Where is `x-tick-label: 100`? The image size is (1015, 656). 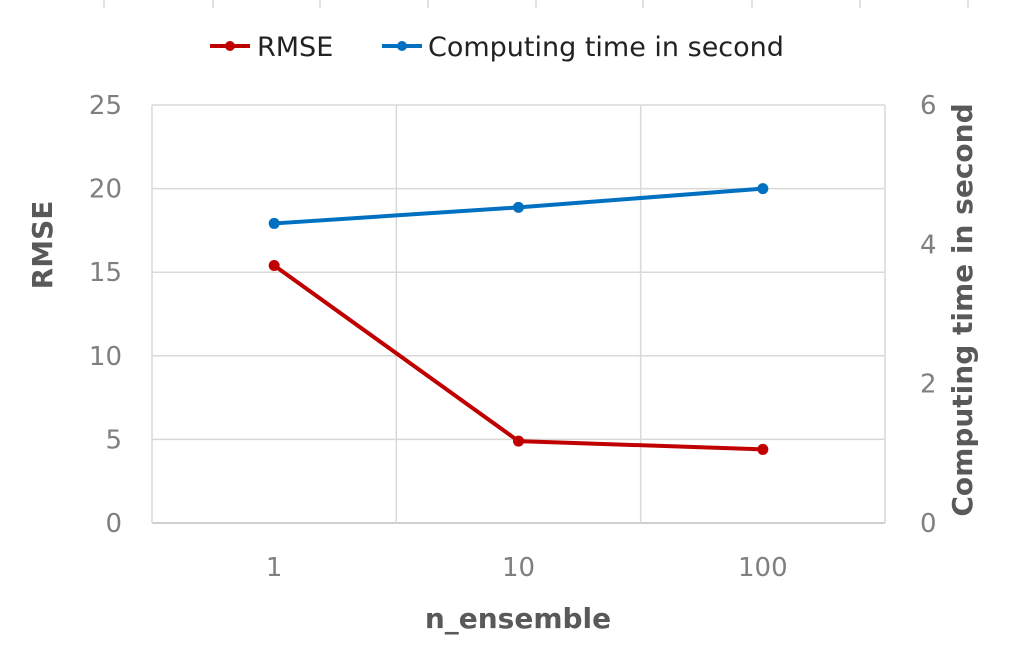
x-tick-label: 100 is located at coordinates (763, 568).